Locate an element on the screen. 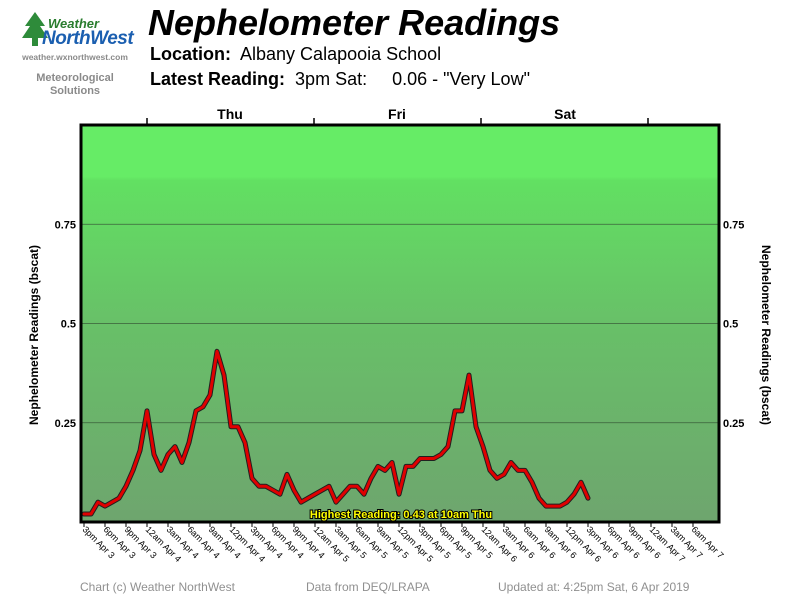 The width and height of the screenshot is (800, 600). location-row: Location: Albany Calapooia School is located at coordinates (295, 54).